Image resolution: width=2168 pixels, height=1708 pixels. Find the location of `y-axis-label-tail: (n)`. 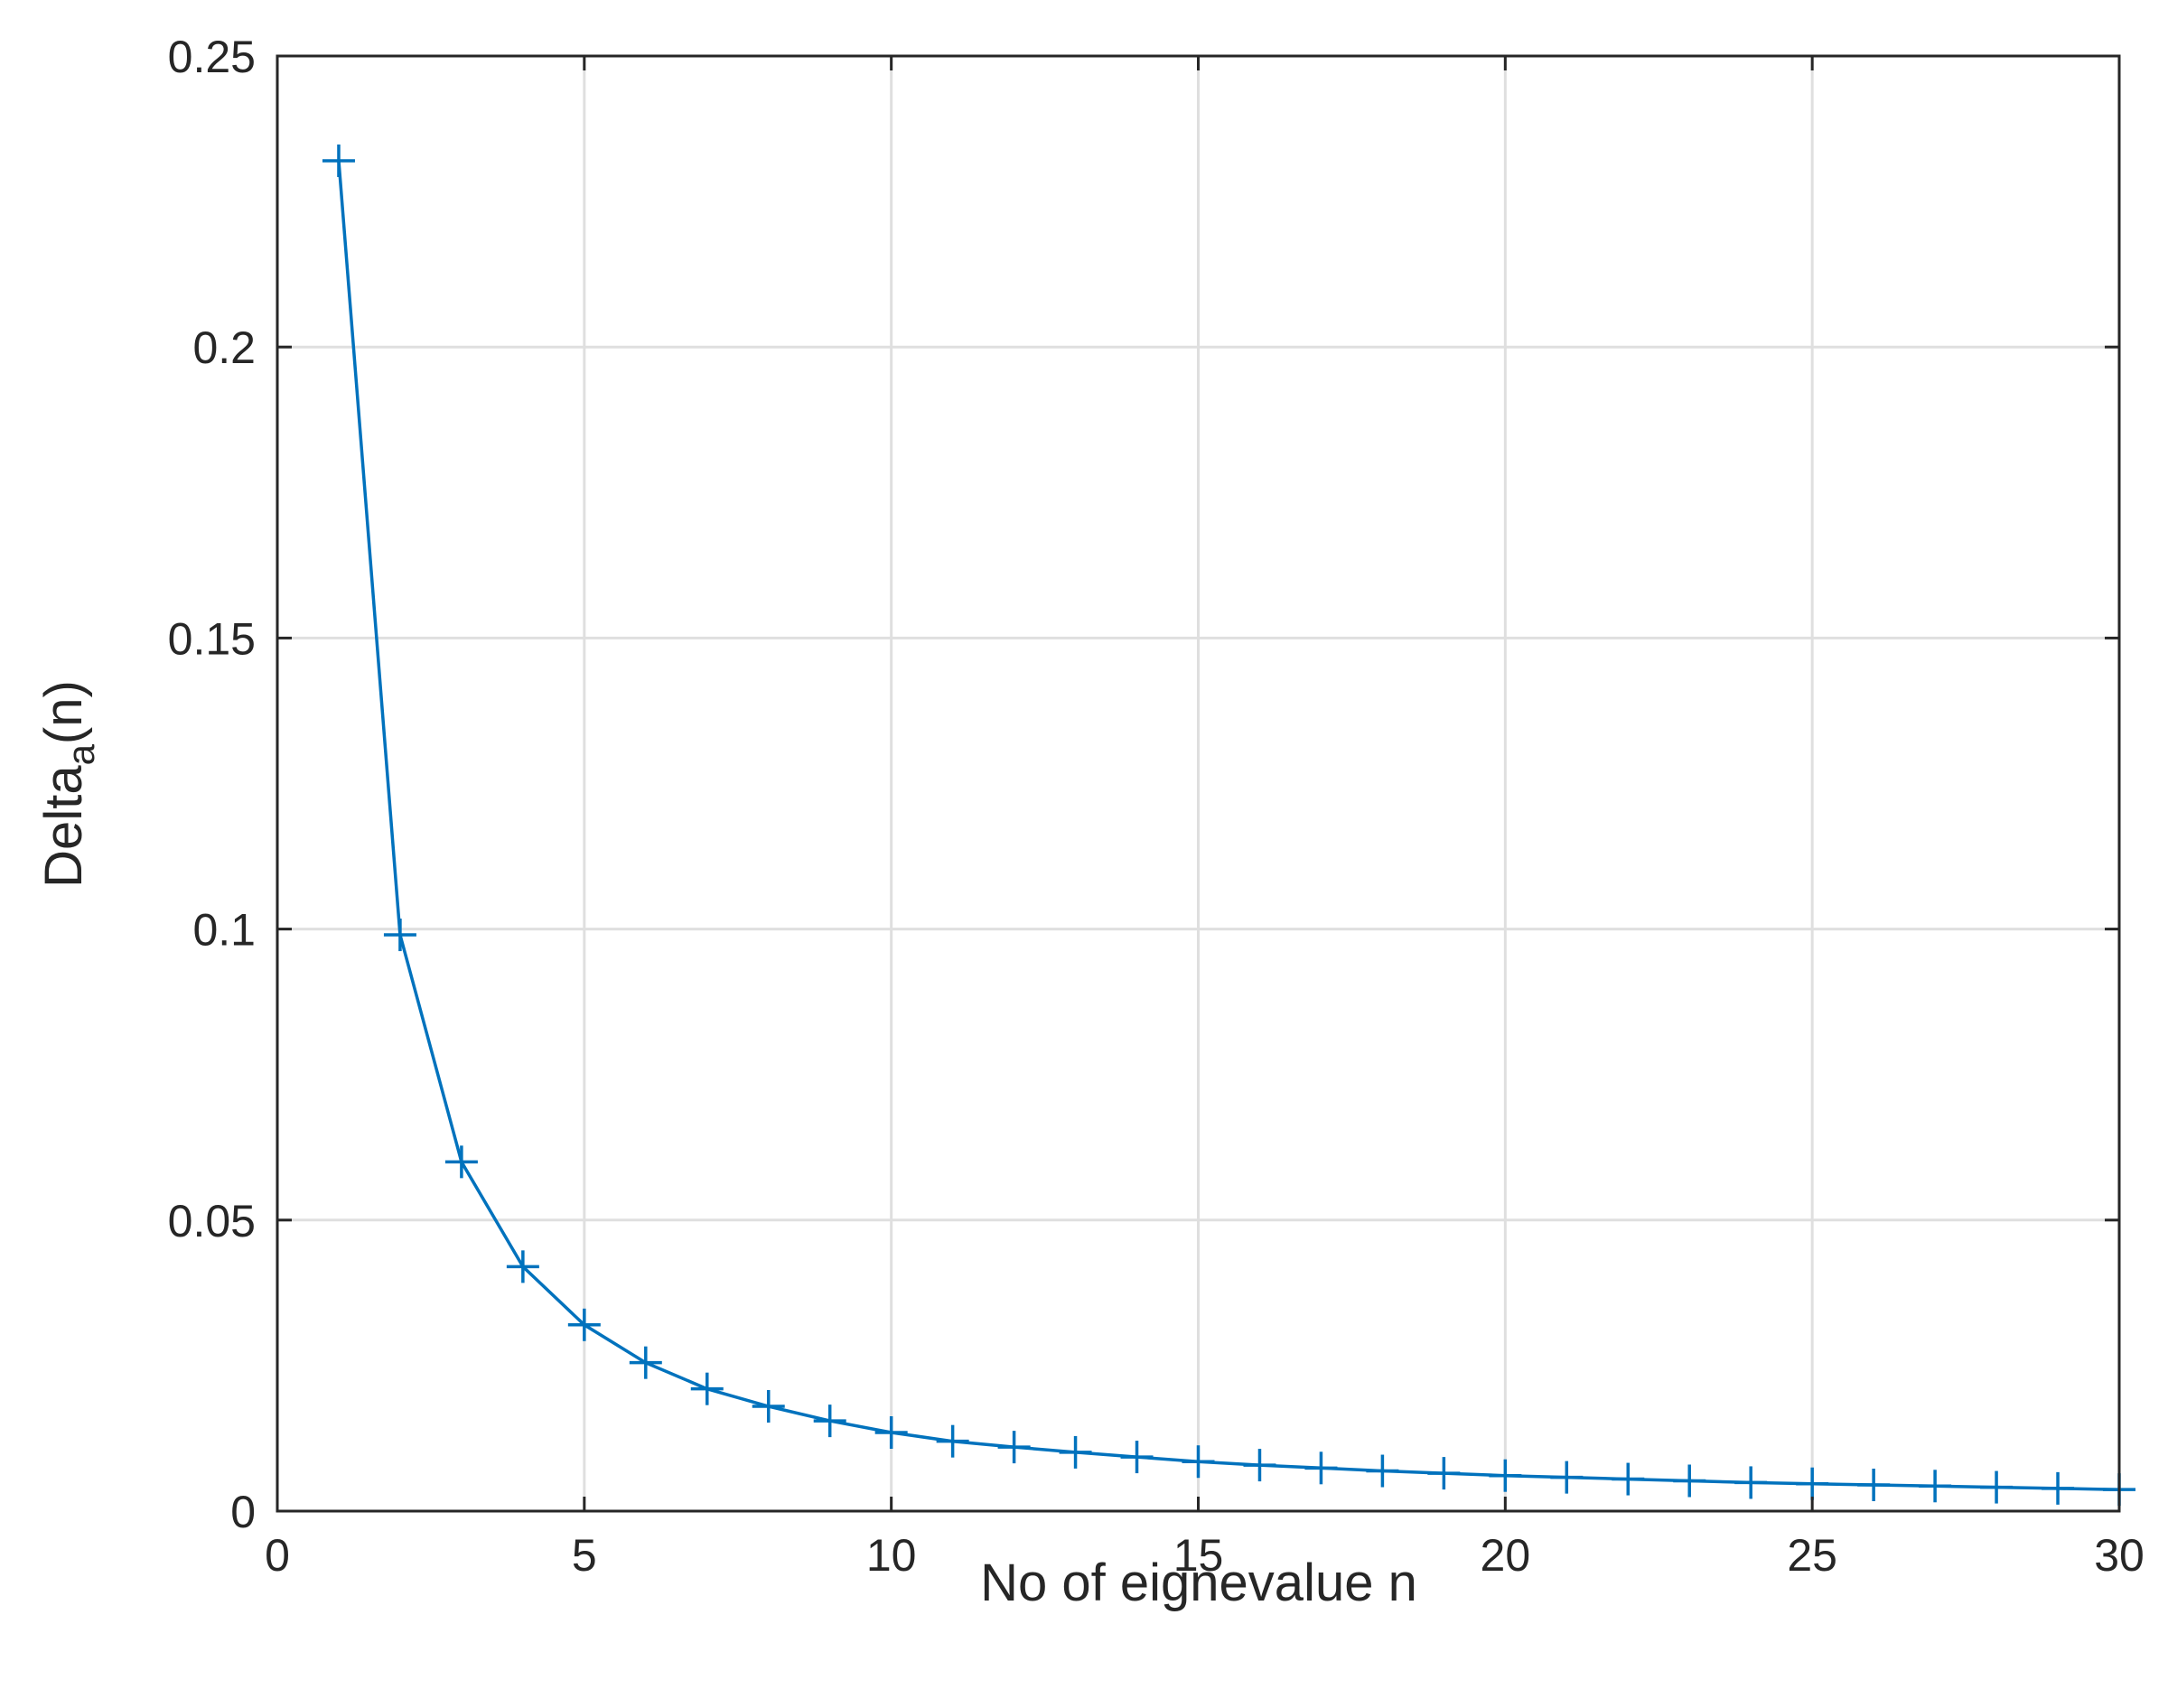

y-axis-label-tail: (n) is located at coordinates (64, 712).